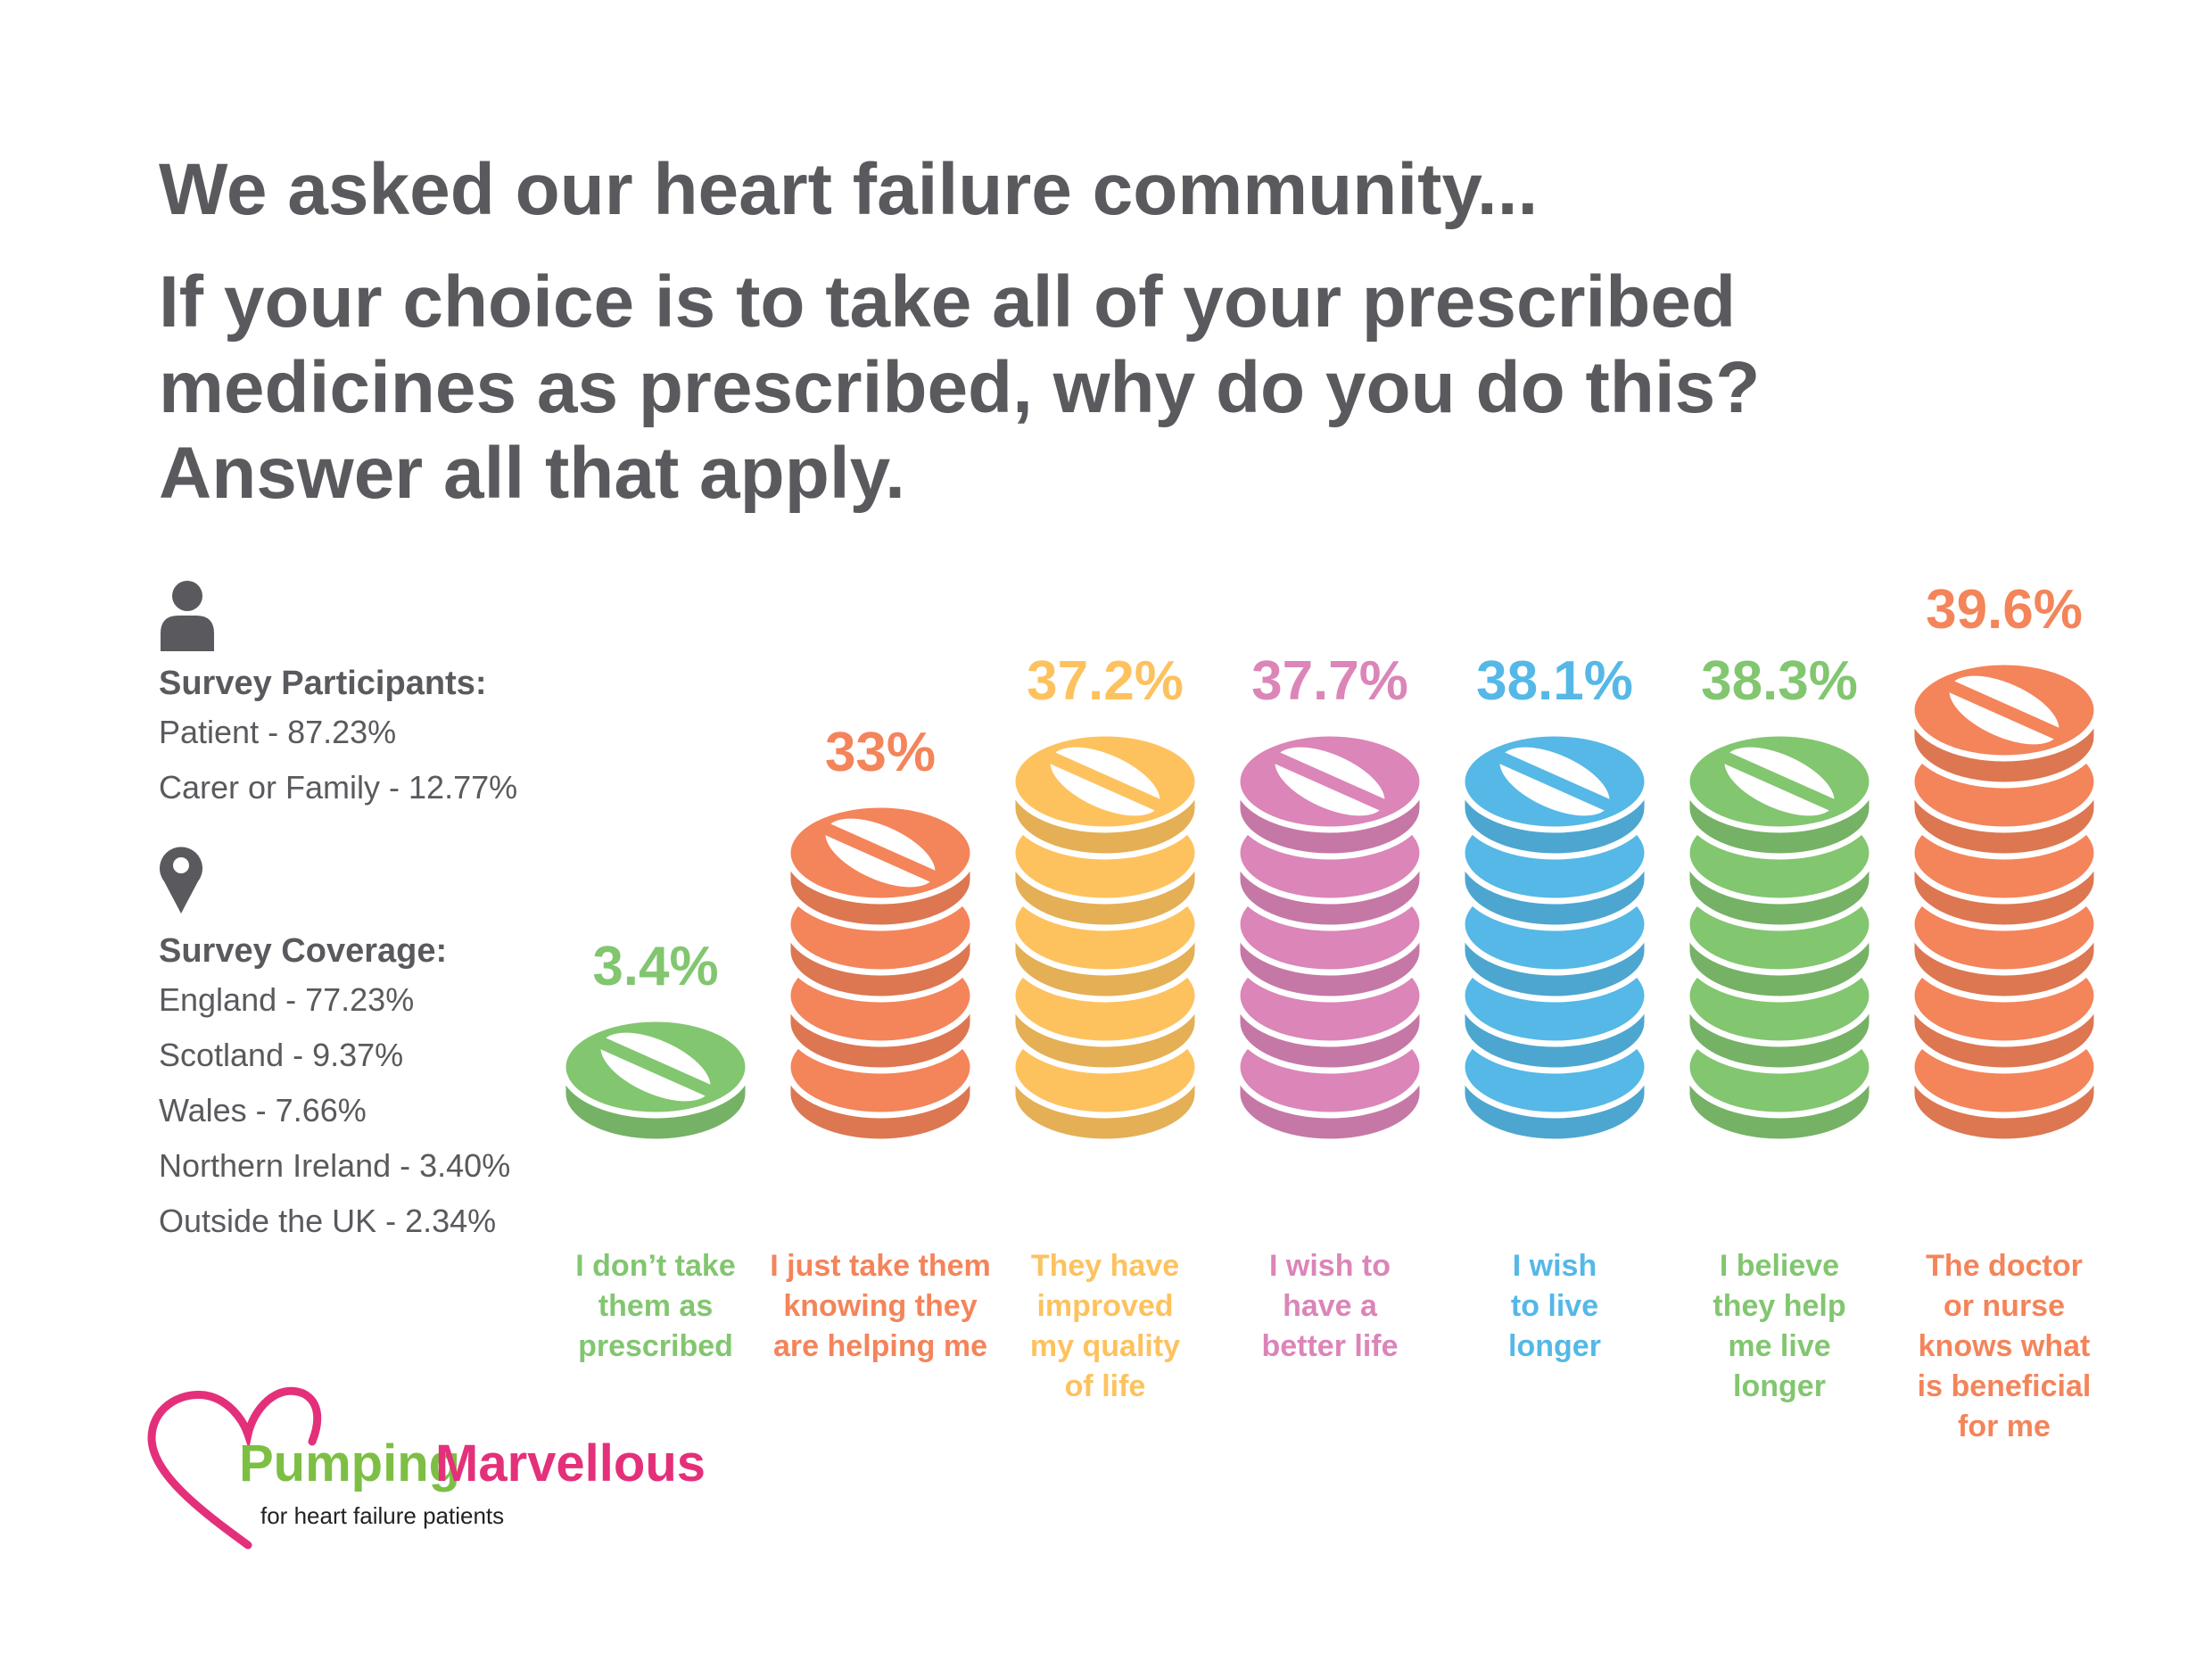  Describe the element at coordinates (1779, 1326) in the screenshot. I see `category-label: I believe they help me live longer` at that location.